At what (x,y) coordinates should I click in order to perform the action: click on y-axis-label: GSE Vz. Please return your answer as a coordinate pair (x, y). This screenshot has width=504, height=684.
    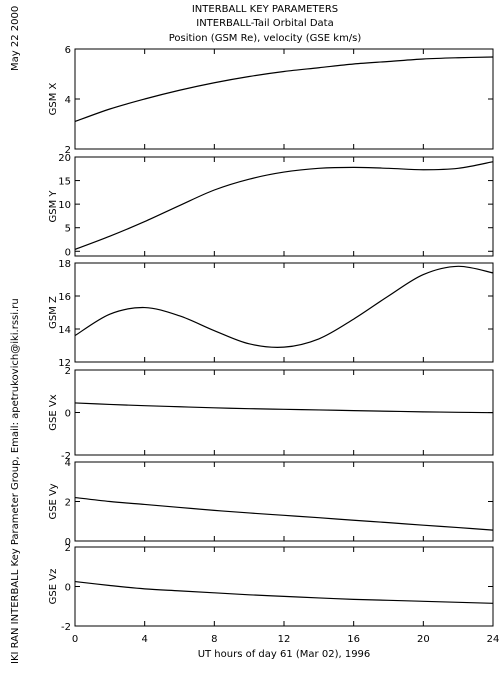
    Looking at the image, I should click on (53, 587).